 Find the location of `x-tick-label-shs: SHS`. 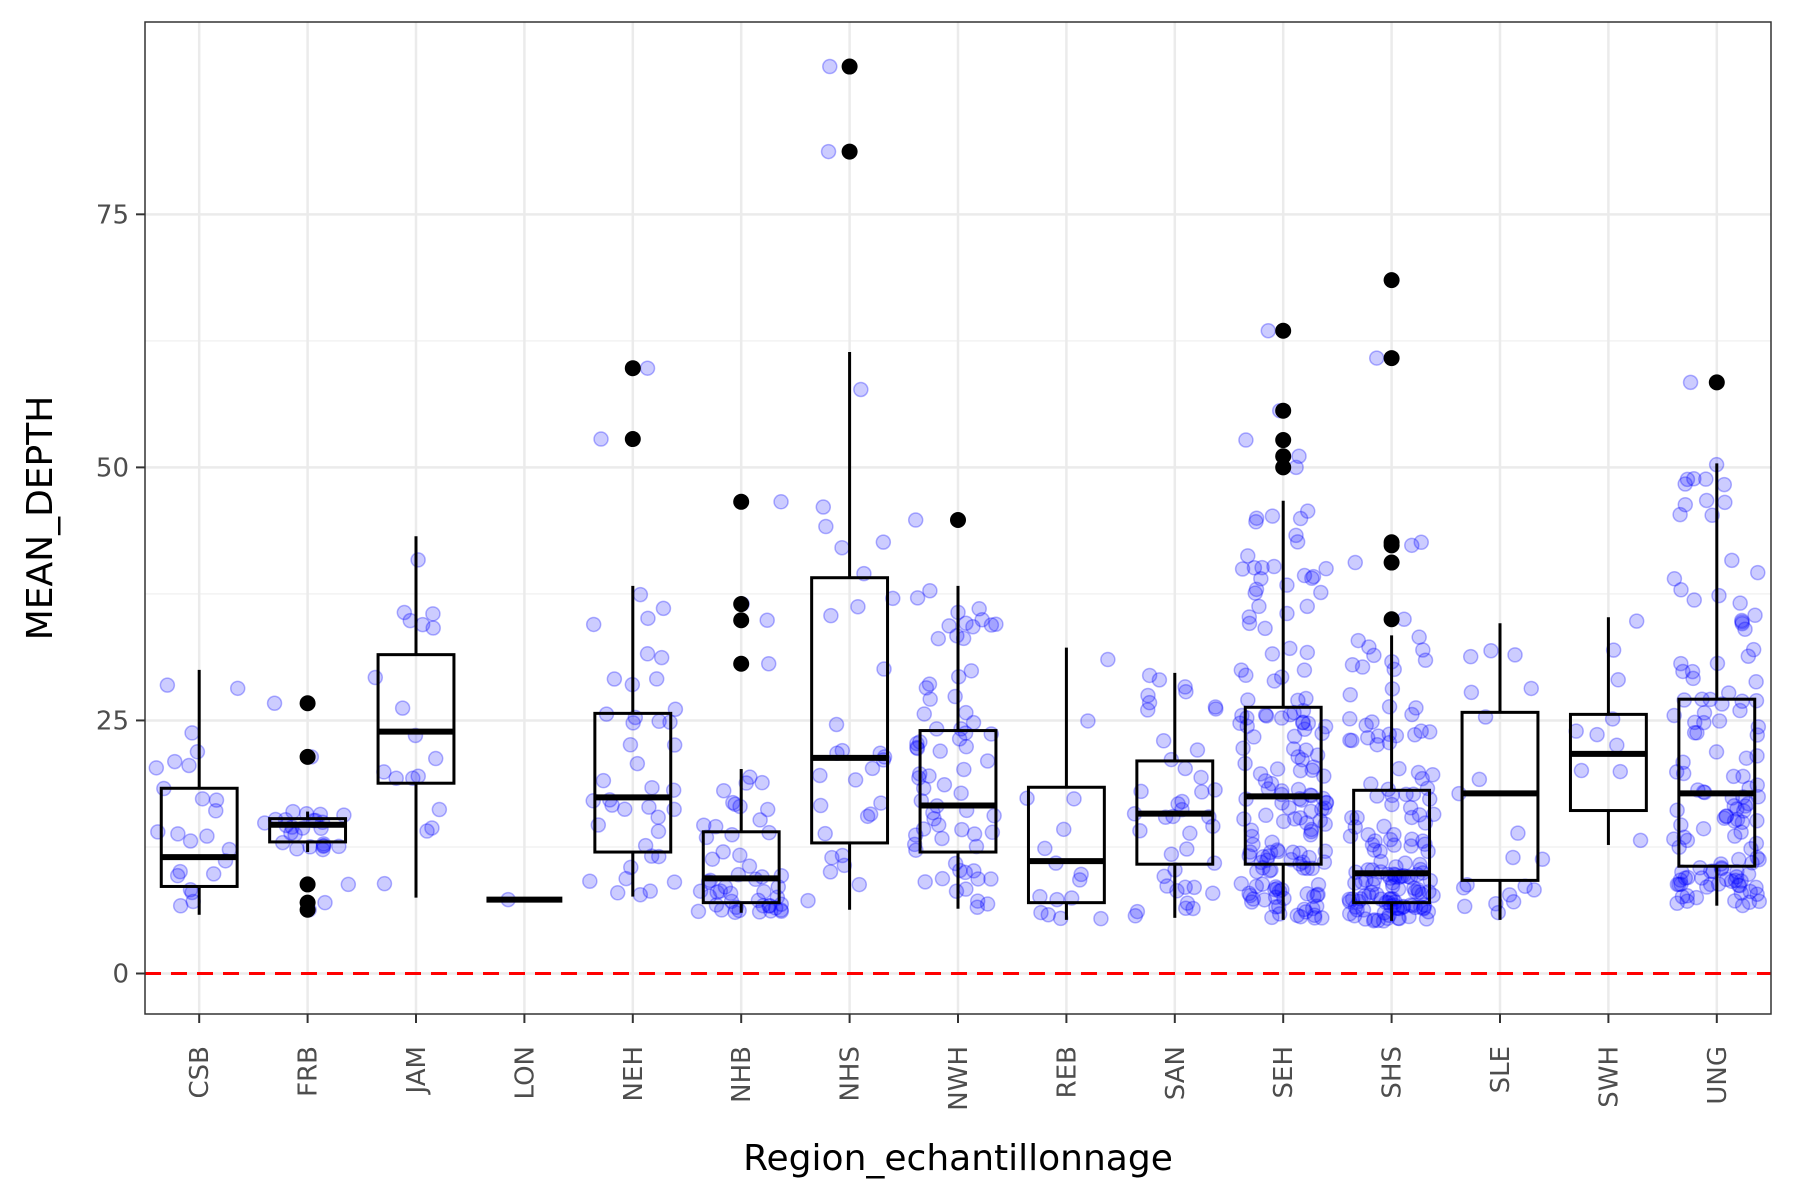

x-tick-label-shs: SHS is located at coordinates (1393, 1072).